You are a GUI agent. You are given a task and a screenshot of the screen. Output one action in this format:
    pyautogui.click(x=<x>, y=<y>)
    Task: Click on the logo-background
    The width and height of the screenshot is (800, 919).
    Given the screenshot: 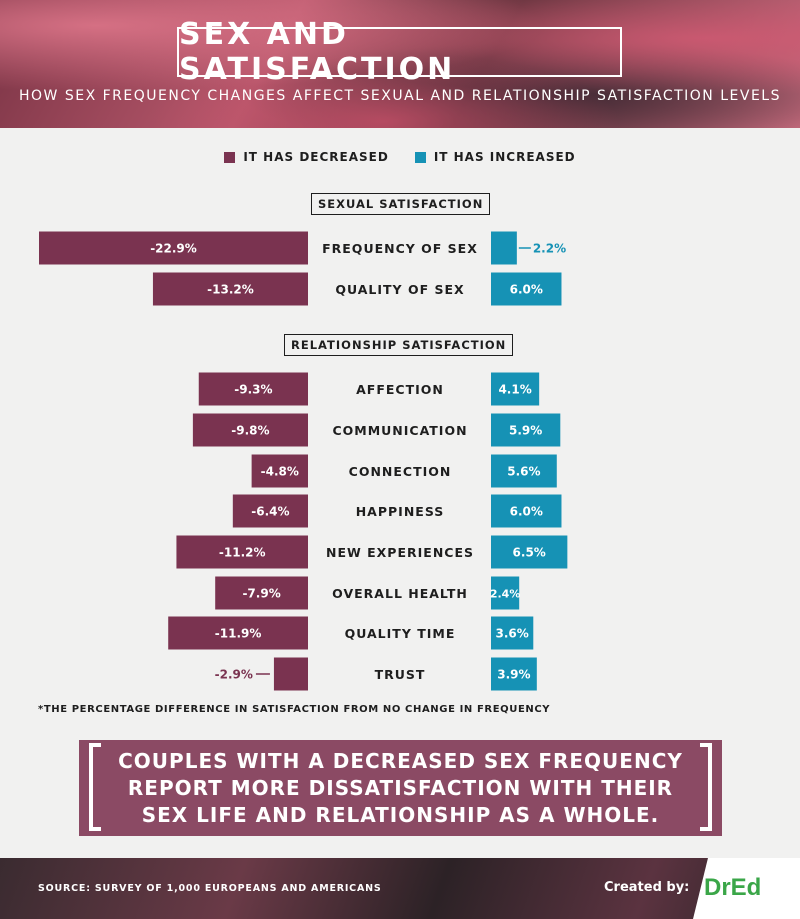 What is the action you would take?
    pyautogui.click(x=746, y=888)
    